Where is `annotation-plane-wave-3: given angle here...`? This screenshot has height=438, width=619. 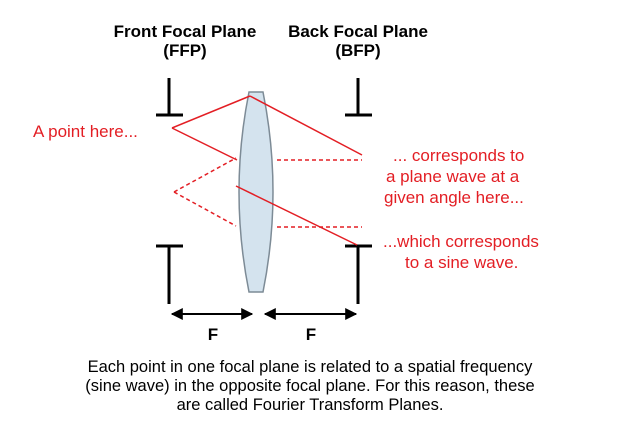 annotation-plane-wave-3: given angle here... is located at coordinates (454, 197).